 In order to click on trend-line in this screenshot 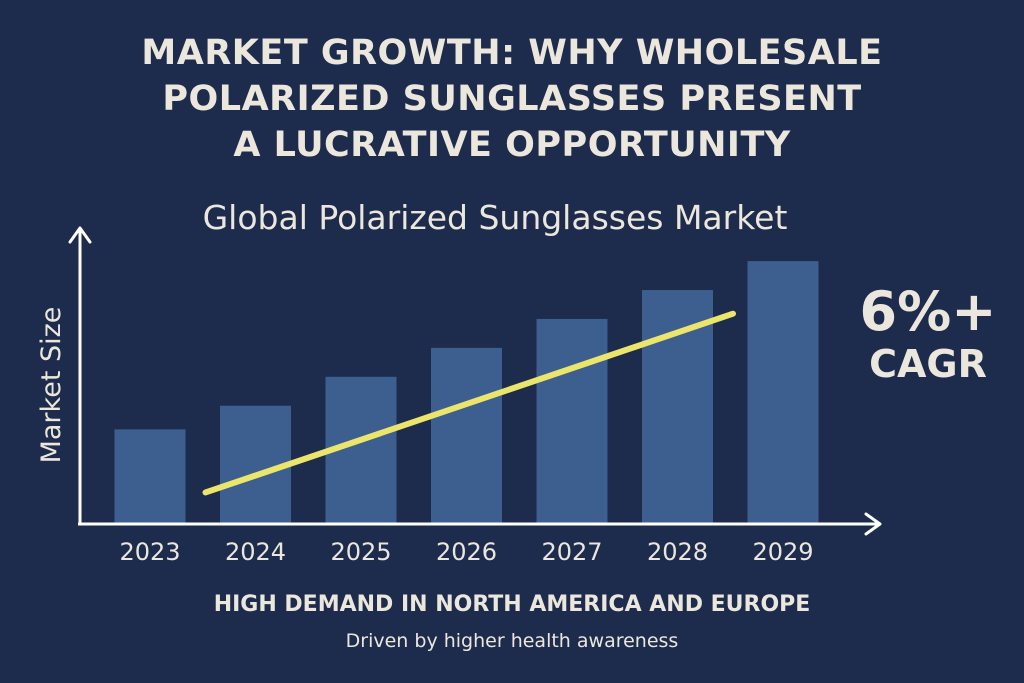, I will do `click(469, 403)`.